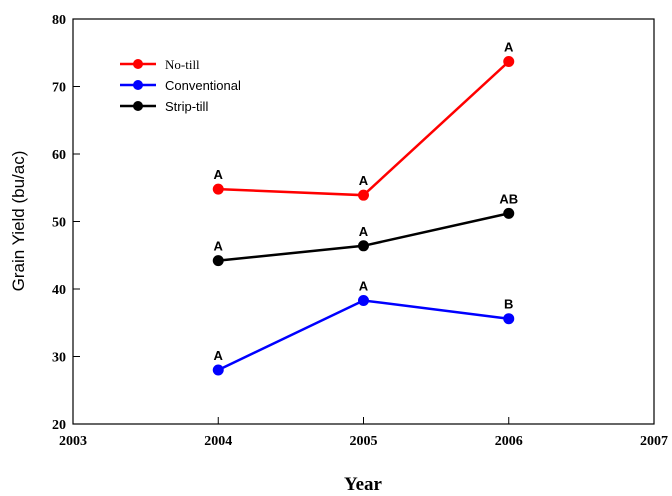 This screenshot has width=672, height=496. Describe the element at coordinates (59, 290) in the screenshot. I see `y-tick-label: 40` at that location.